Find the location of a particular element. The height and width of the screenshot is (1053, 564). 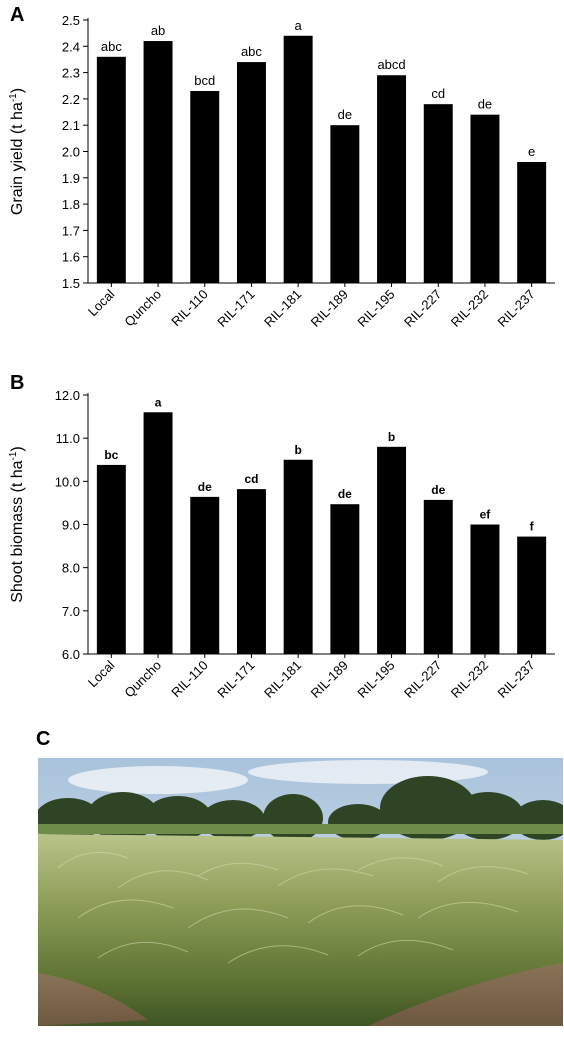

y-tick-label: 1.7 is located at coordinates (71, 230).